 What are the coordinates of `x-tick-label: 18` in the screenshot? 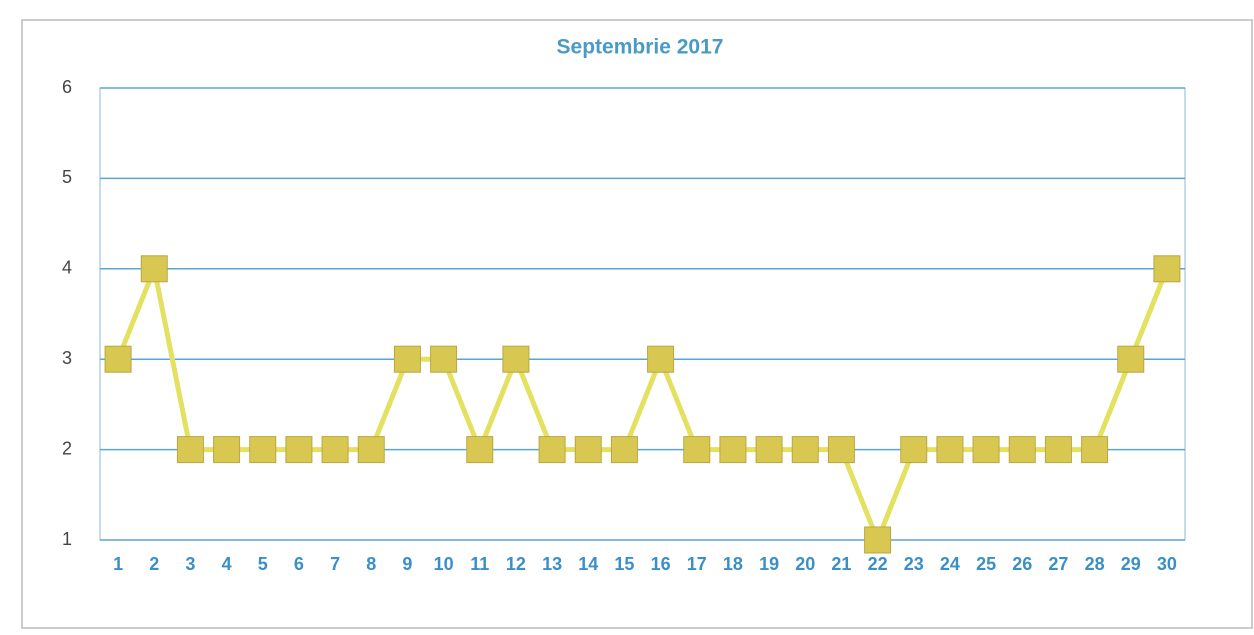 It's located at (733, 564).